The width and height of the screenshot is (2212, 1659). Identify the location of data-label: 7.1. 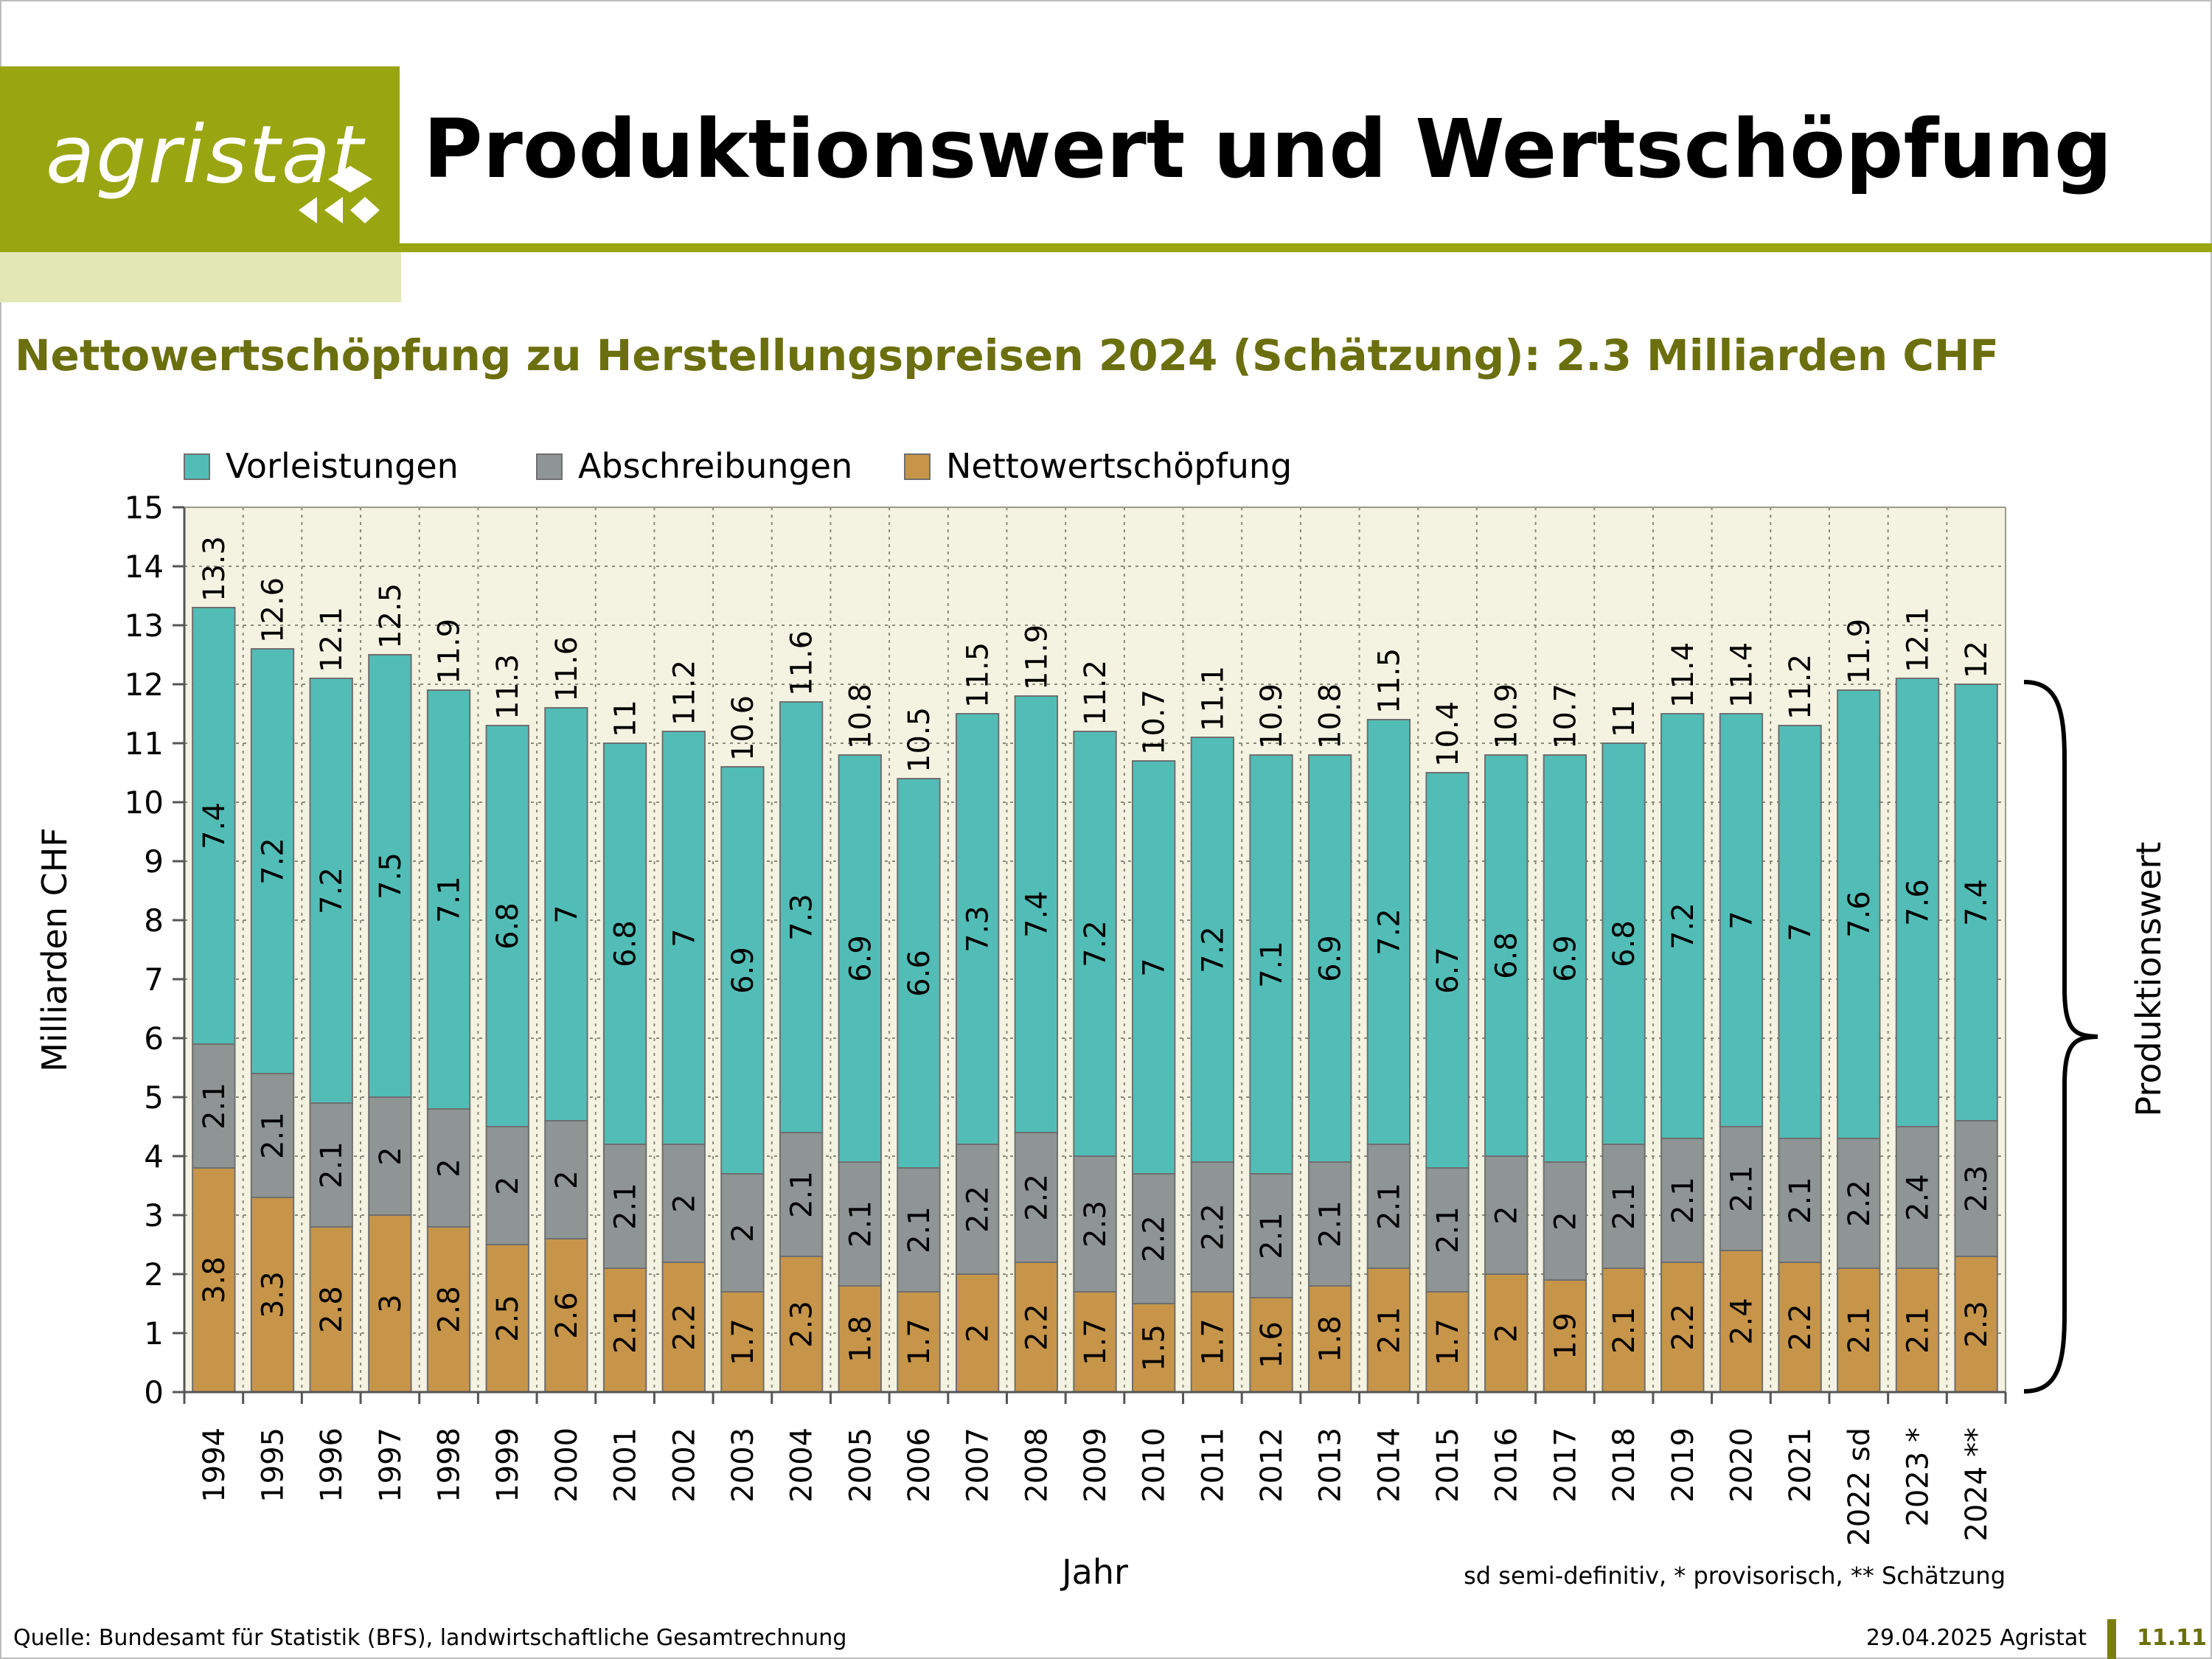
(1272, 964).